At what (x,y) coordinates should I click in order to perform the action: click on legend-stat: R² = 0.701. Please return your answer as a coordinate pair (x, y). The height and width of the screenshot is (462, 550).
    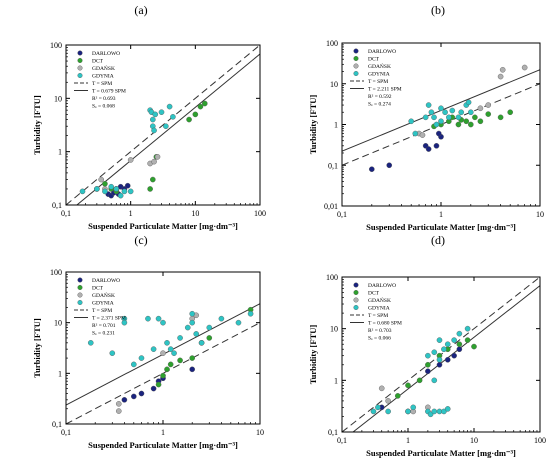
    Looking at the image, I should click on (104, 326).